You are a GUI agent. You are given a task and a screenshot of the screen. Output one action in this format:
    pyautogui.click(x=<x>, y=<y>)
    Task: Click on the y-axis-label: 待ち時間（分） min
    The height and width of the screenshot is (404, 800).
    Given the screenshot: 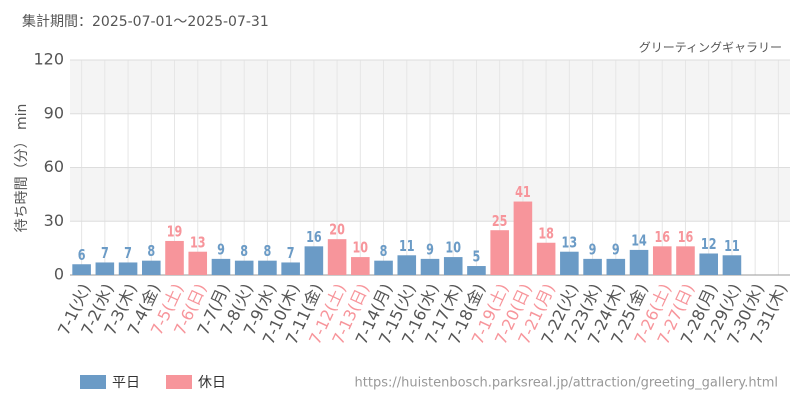 What is the action you would take?
    pyautogui.click(x=22, y=168)
    